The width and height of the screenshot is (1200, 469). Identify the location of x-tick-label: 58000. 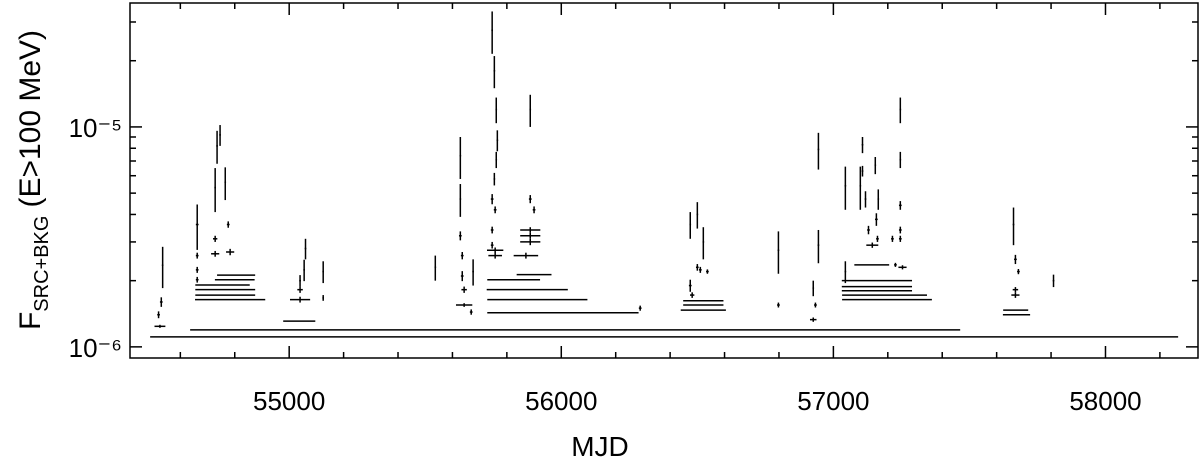
(1105, 401).